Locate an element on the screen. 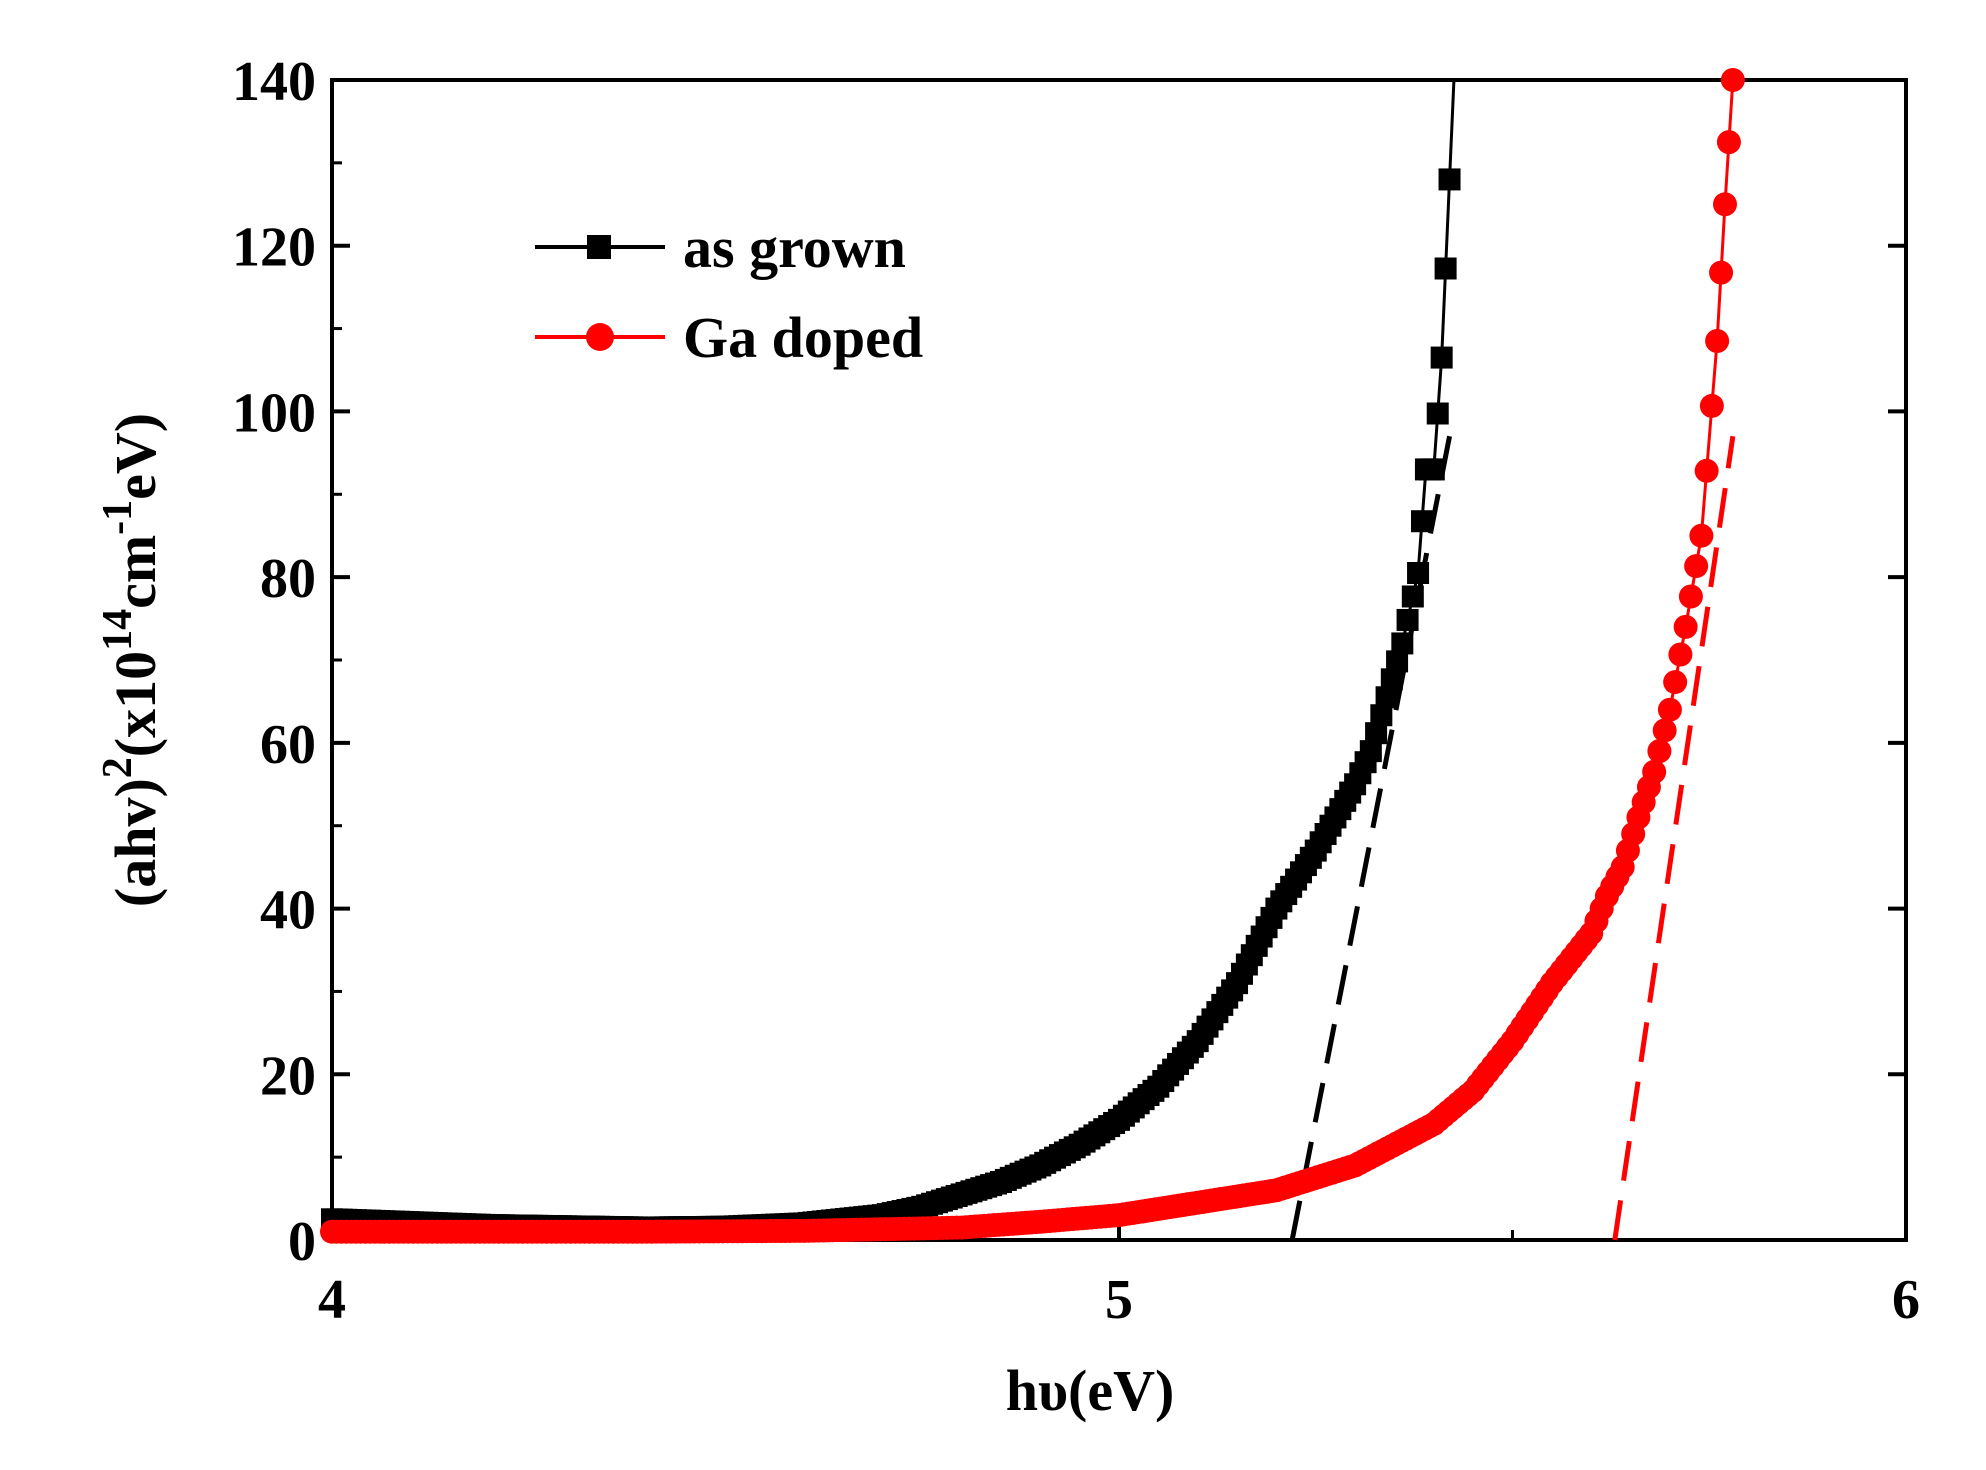 The height and width of the screenshot is (1470, 1986). legend-marker-as-grown is located at coordinates (599, 247).